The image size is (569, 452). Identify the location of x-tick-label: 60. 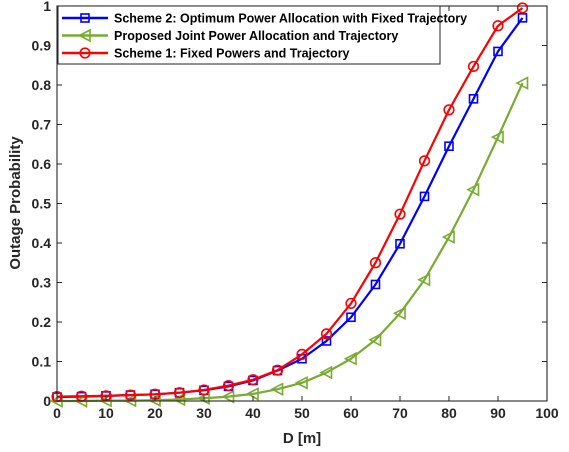
(351, 413).